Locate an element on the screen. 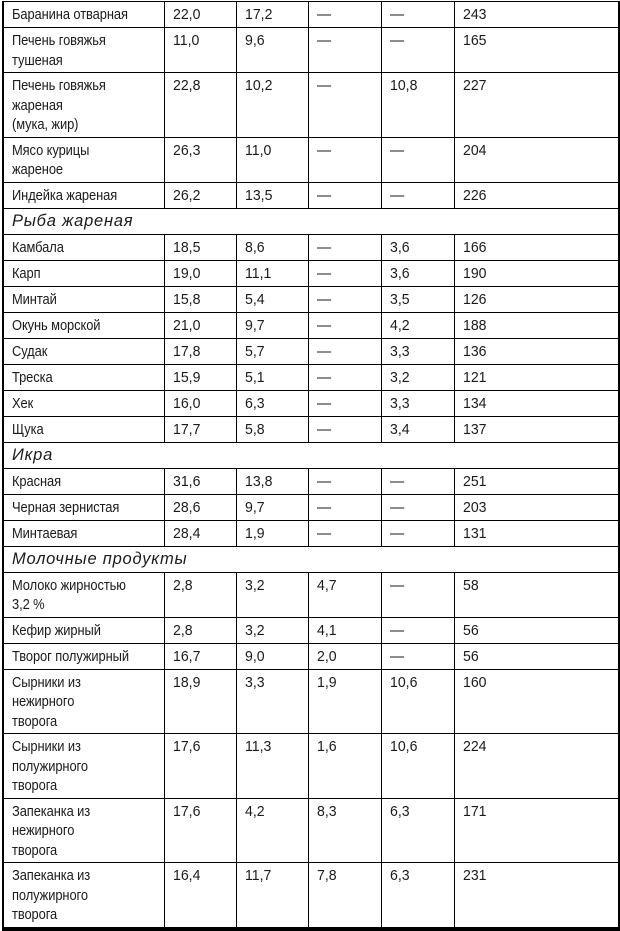 The image size is (620, 931). value-5: 131 is located at coordinates (474, 533).